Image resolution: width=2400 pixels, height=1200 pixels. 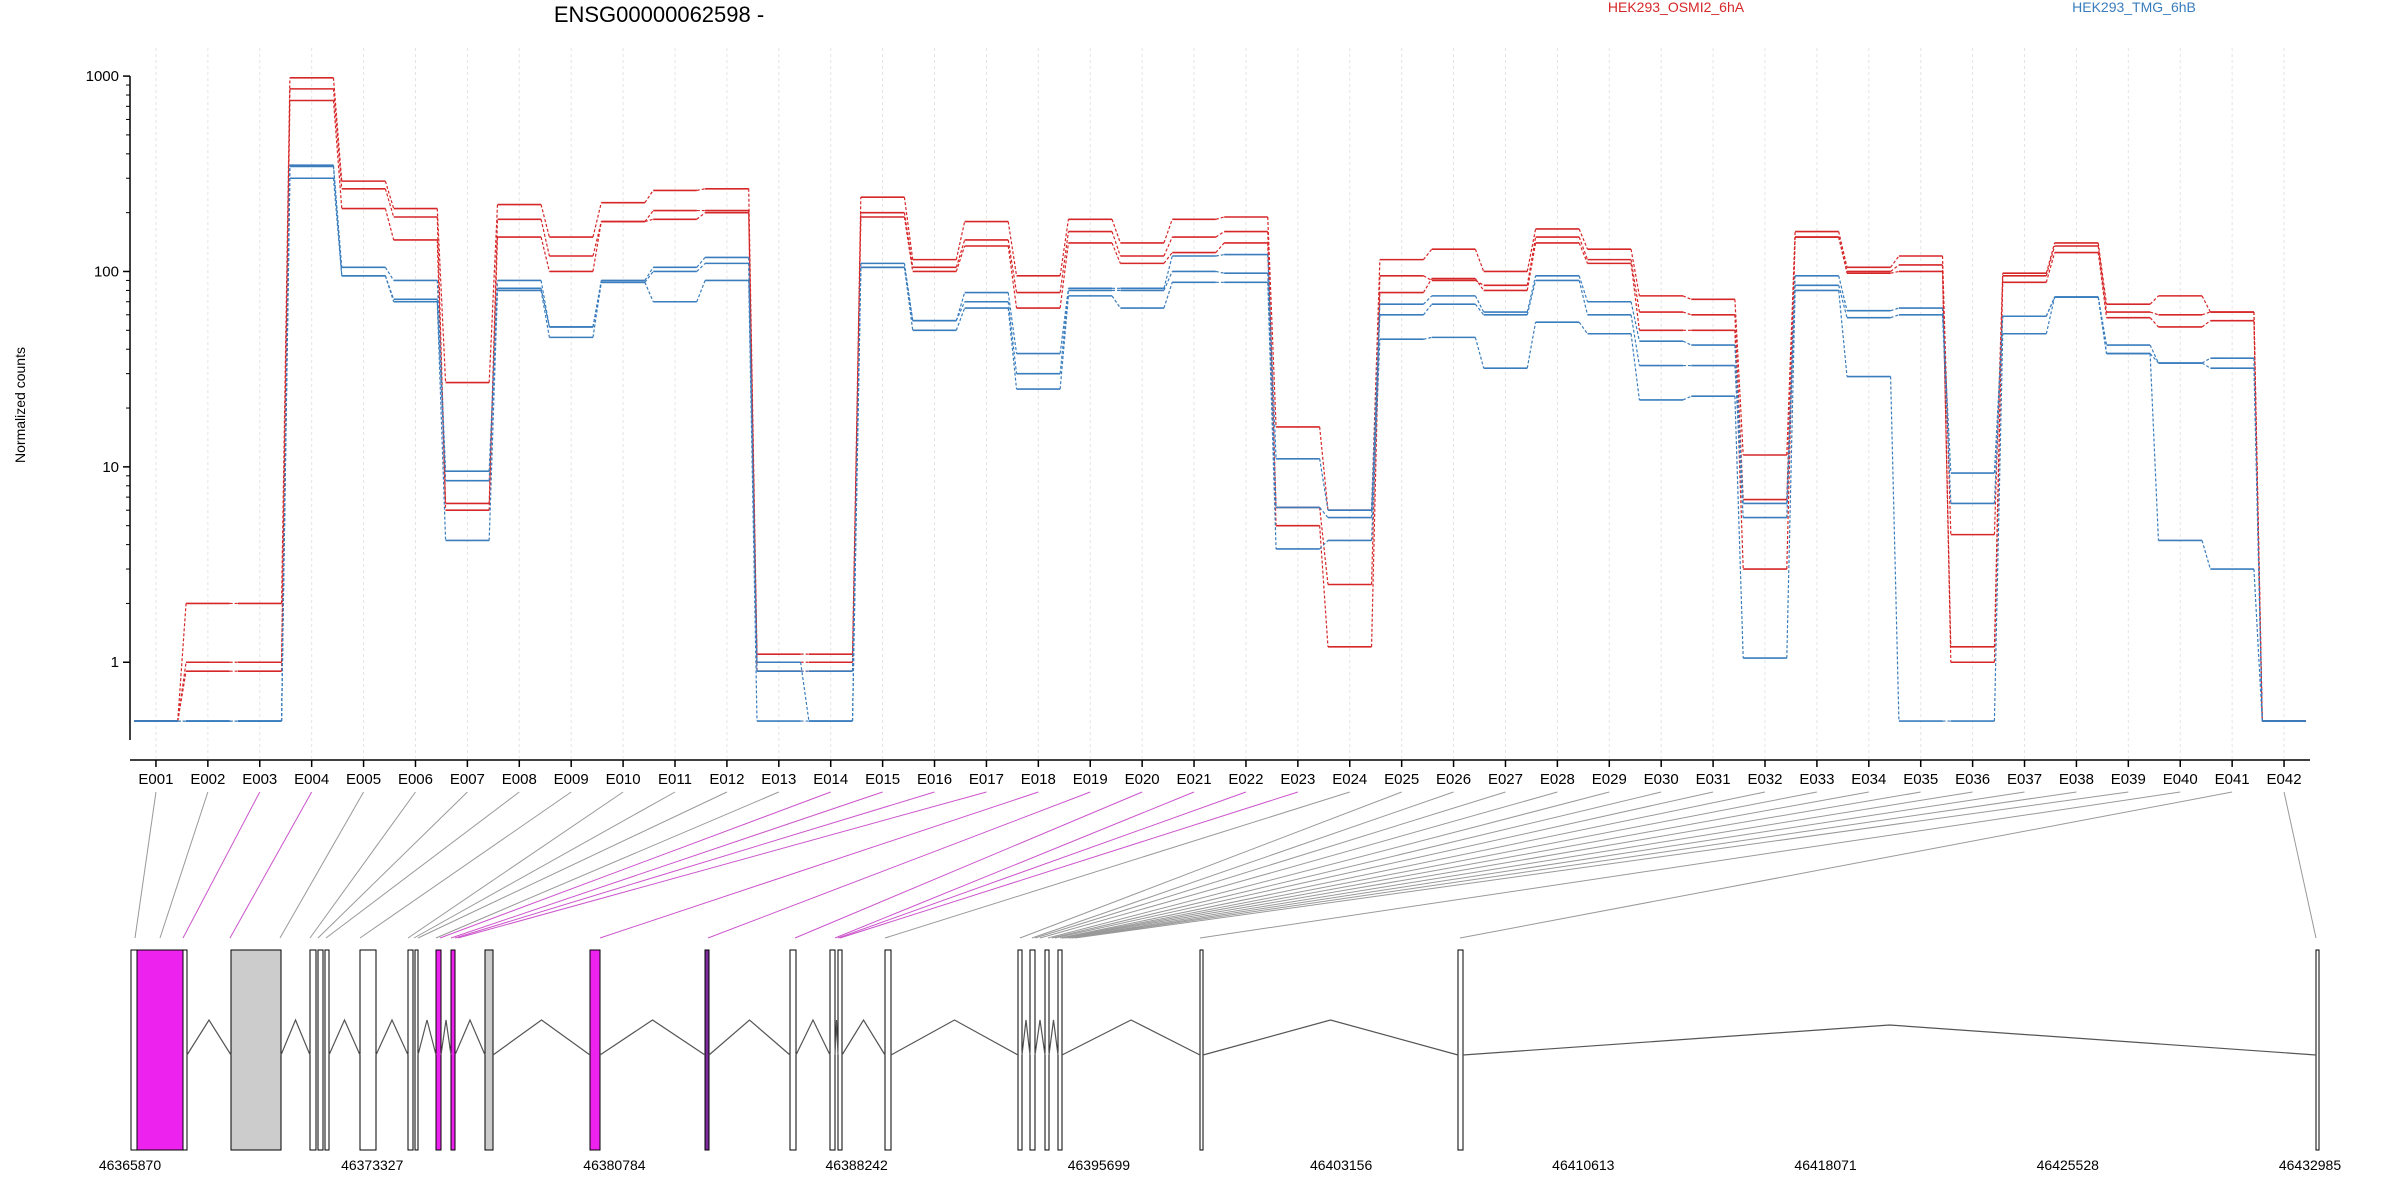 What do you see at coordinates (1825, 1165) in the screenshot?
I see `gene-axis-tick-label: 46418071` at bounding box center [1825, 1165].